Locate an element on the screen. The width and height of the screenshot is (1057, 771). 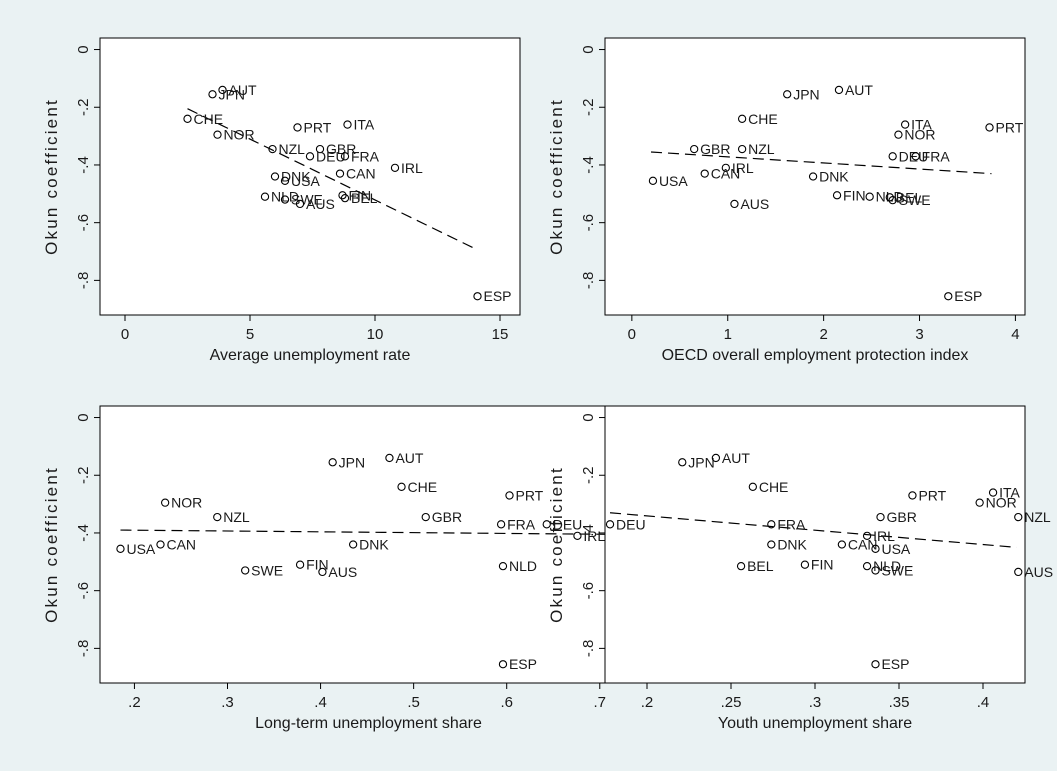
y-tick-label: -.4 is located at coordinates (83, 165).